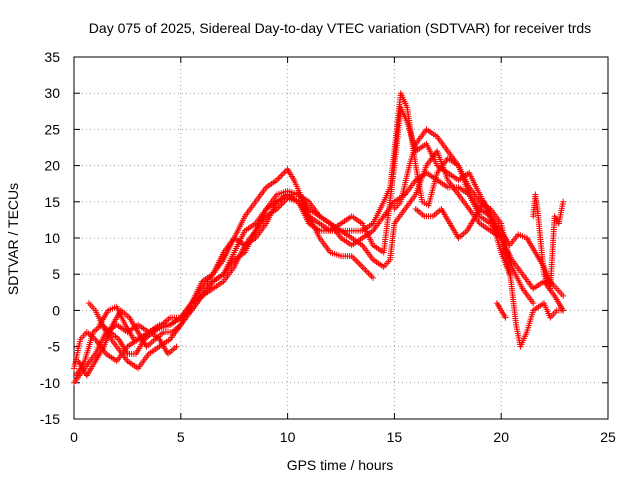  Describe the element at coordinates (13, 239) in the screenshot. I see `y-axis-label: SDTVAR / TECUs` at that location.